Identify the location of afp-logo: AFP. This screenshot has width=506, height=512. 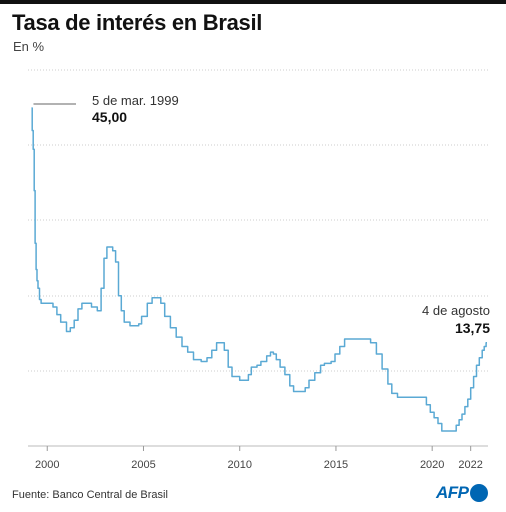
(462, 493).